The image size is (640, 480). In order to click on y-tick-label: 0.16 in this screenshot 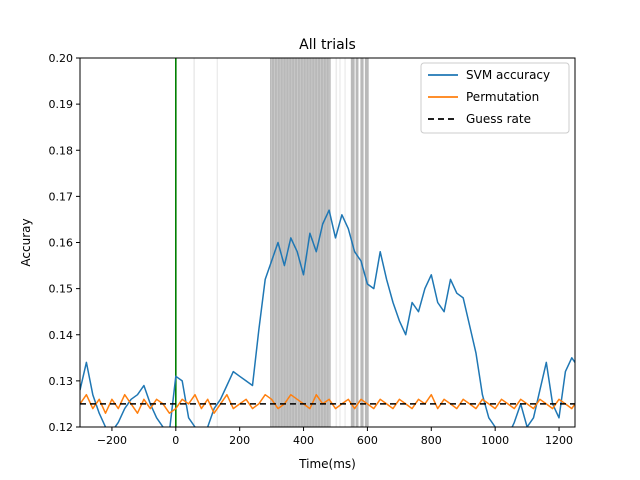, I will do `click(61, 243)`.